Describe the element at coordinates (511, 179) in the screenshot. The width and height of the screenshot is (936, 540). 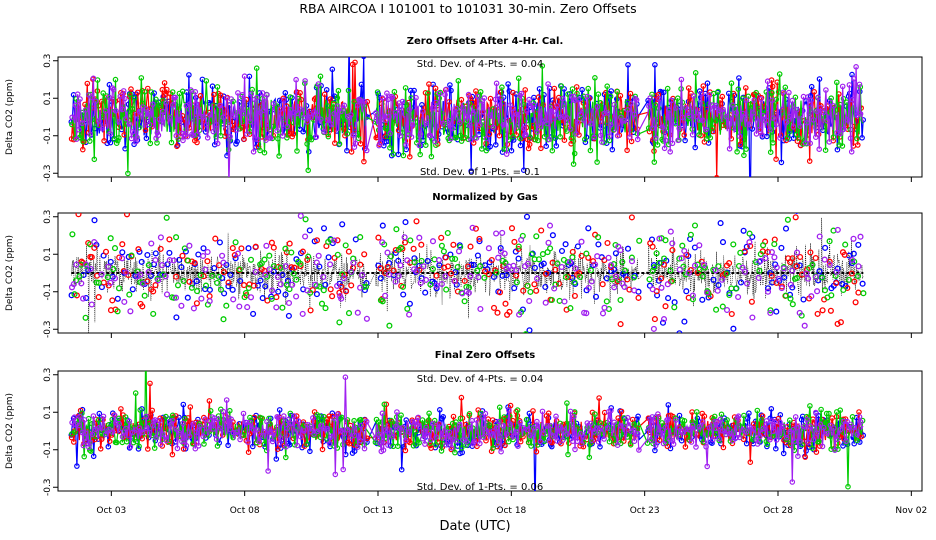
I see `panel-1-x-axis` at that location.